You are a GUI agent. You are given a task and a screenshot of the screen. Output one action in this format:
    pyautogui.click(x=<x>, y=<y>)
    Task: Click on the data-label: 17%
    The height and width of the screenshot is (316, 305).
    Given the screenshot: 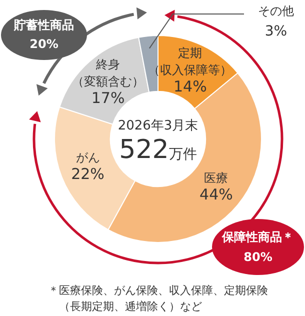 What is the action you would take?
    pyautogui.click(x=108, y=98)
    